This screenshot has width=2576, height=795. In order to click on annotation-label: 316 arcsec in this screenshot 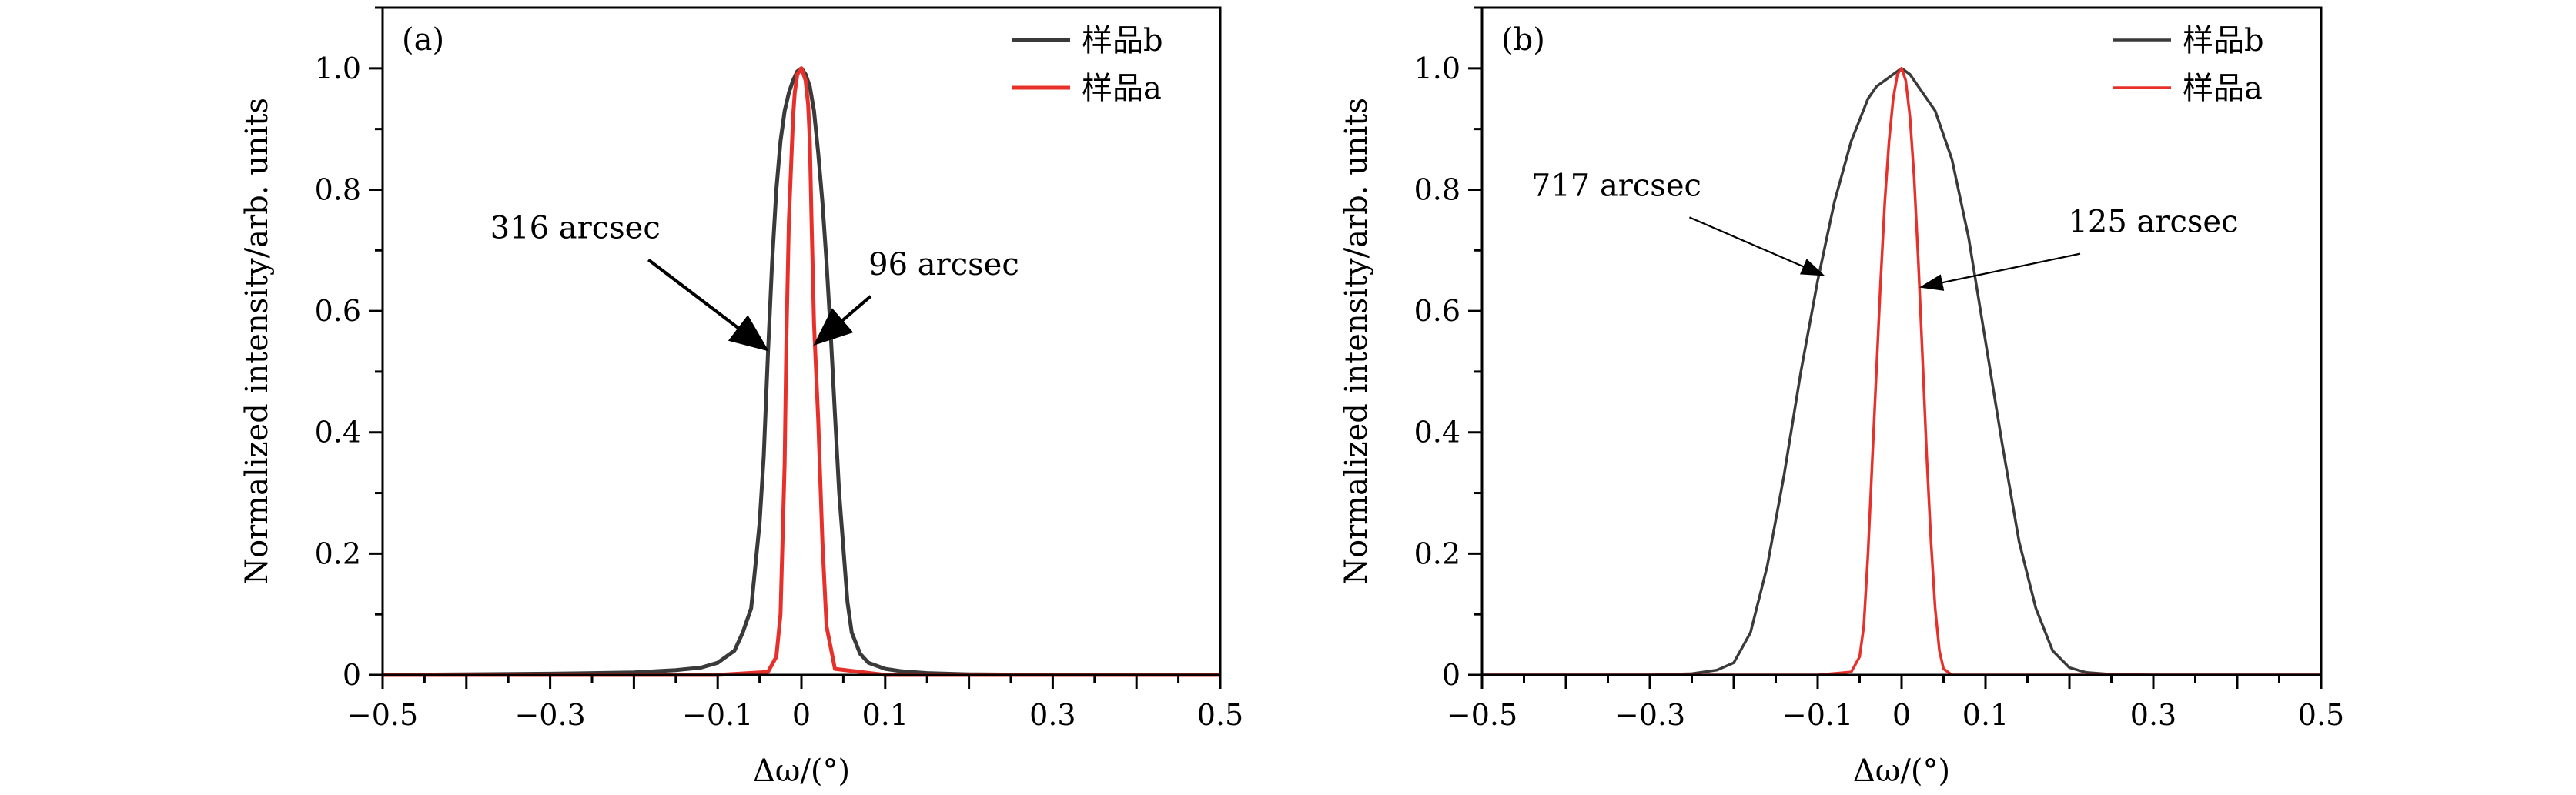, I will do `click(576, 228)`.